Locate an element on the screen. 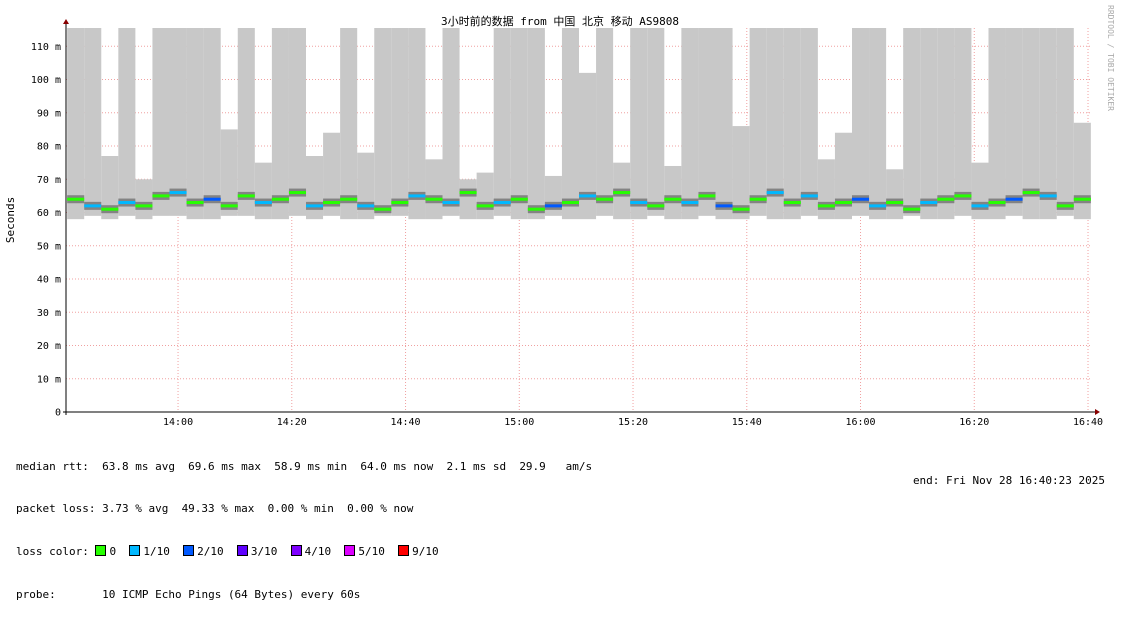  y-tick-label: 80 m is located at coordinates (49, 147).